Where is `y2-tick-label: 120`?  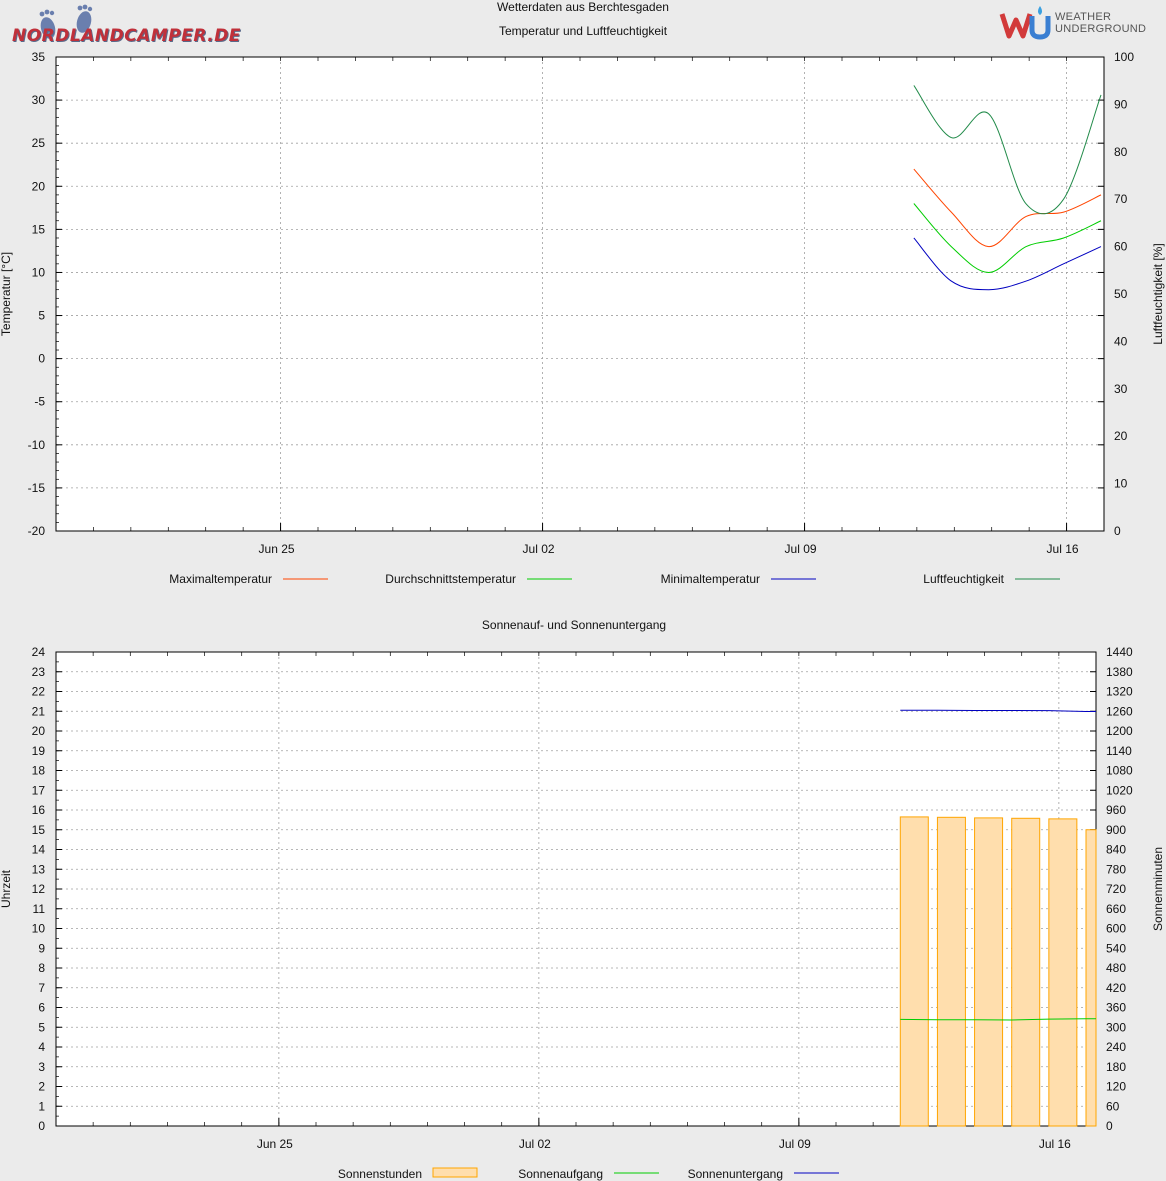
y2-tick-label: 120 is located at coordinates (1116, 1087).